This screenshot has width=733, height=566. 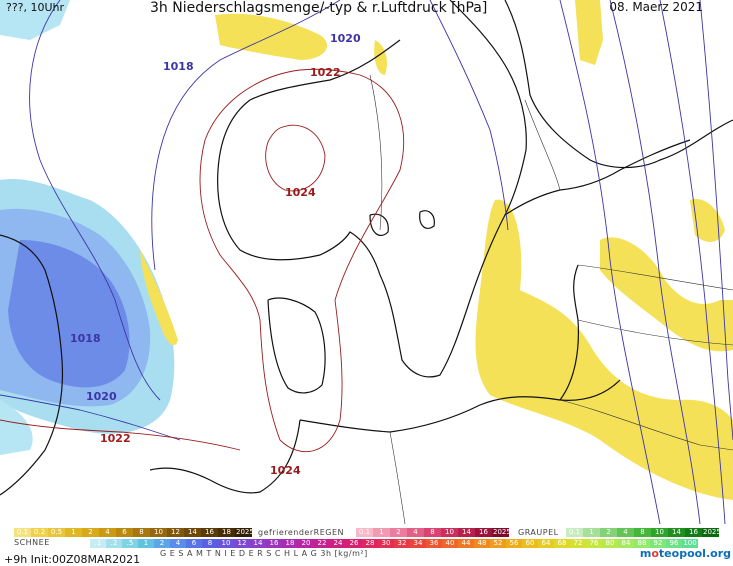 I want to click on freezing-rain-scale: 0.1 1 2 4 8 10 14 16 2025+, so click(x=436, y=532).